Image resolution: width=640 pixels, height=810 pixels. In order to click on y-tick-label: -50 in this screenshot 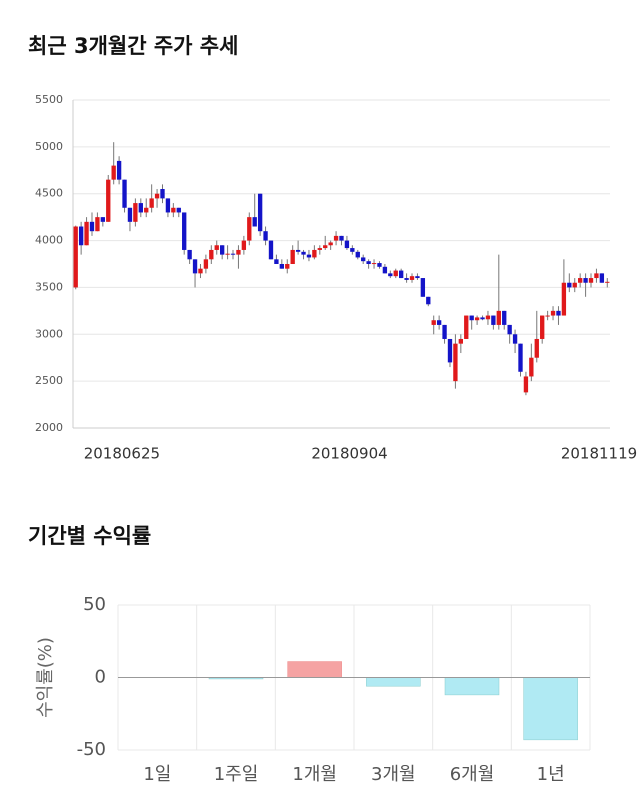, I will do `click(91, 749)`.